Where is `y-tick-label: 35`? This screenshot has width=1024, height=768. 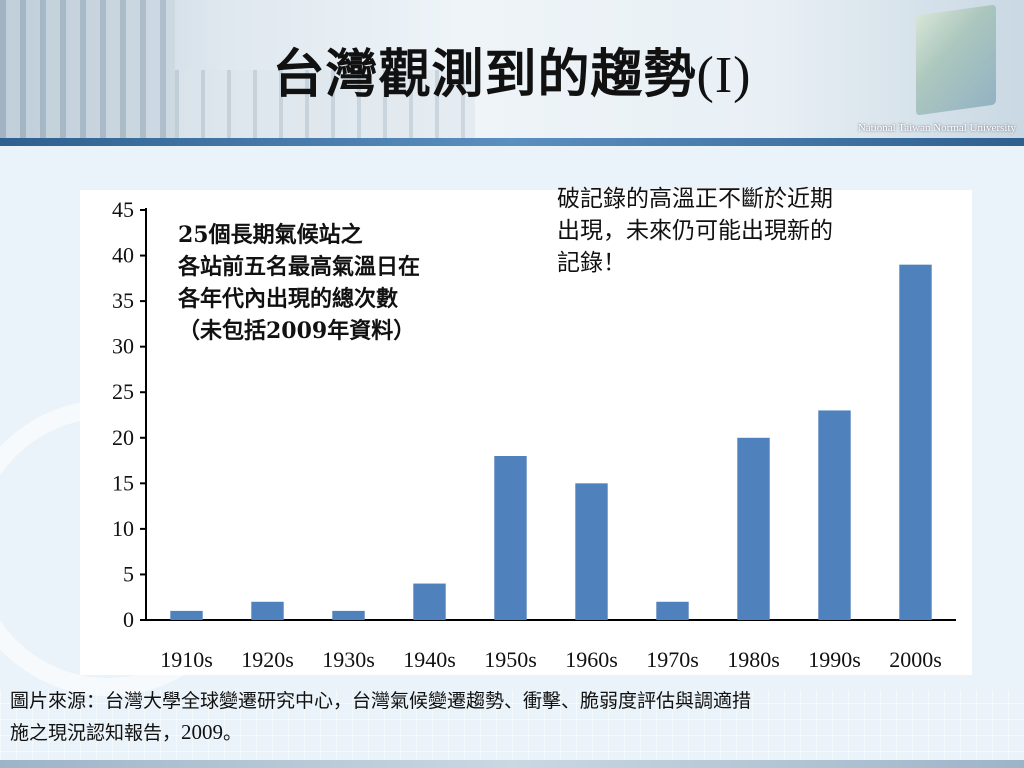
y-tick-label: 35 is located at coordinates (123, 300).